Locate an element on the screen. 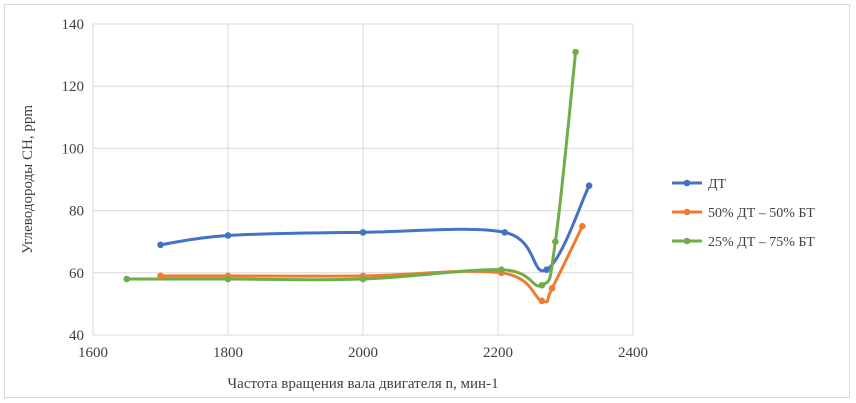  legend-label-1: ДТ is located at coordinates (717, 184).